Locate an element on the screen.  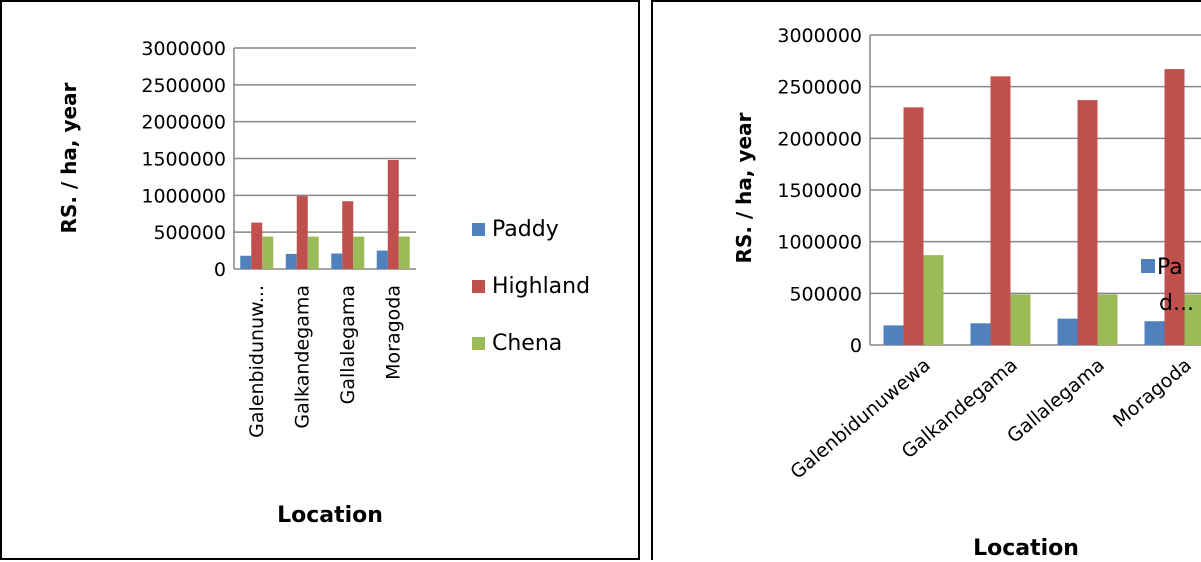
legend-swatch-chena is located at coordinates (478, 343).